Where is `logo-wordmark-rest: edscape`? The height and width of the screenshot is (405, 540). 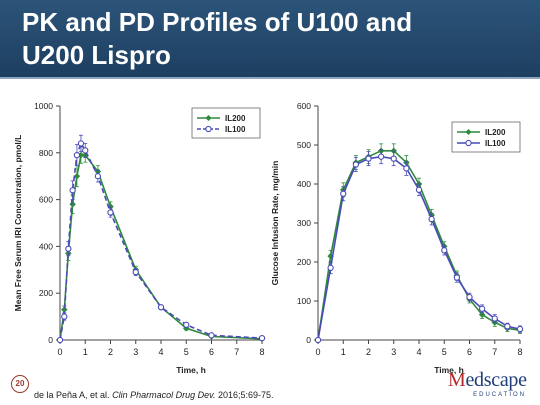
logo-wordmark-rest: edscape is located at coordinates (496, 380).